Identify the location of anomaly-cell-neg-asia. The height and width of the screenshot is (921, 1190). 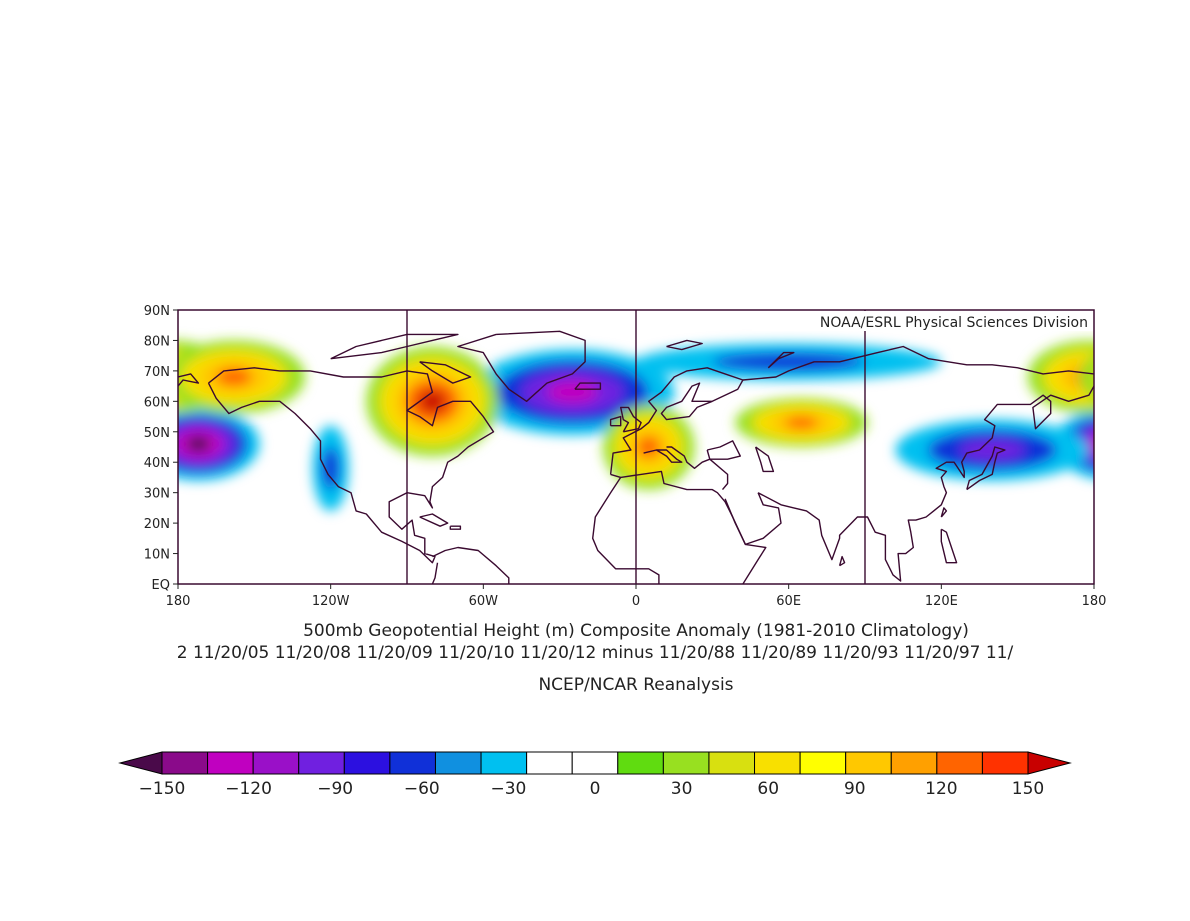
(992, 450).